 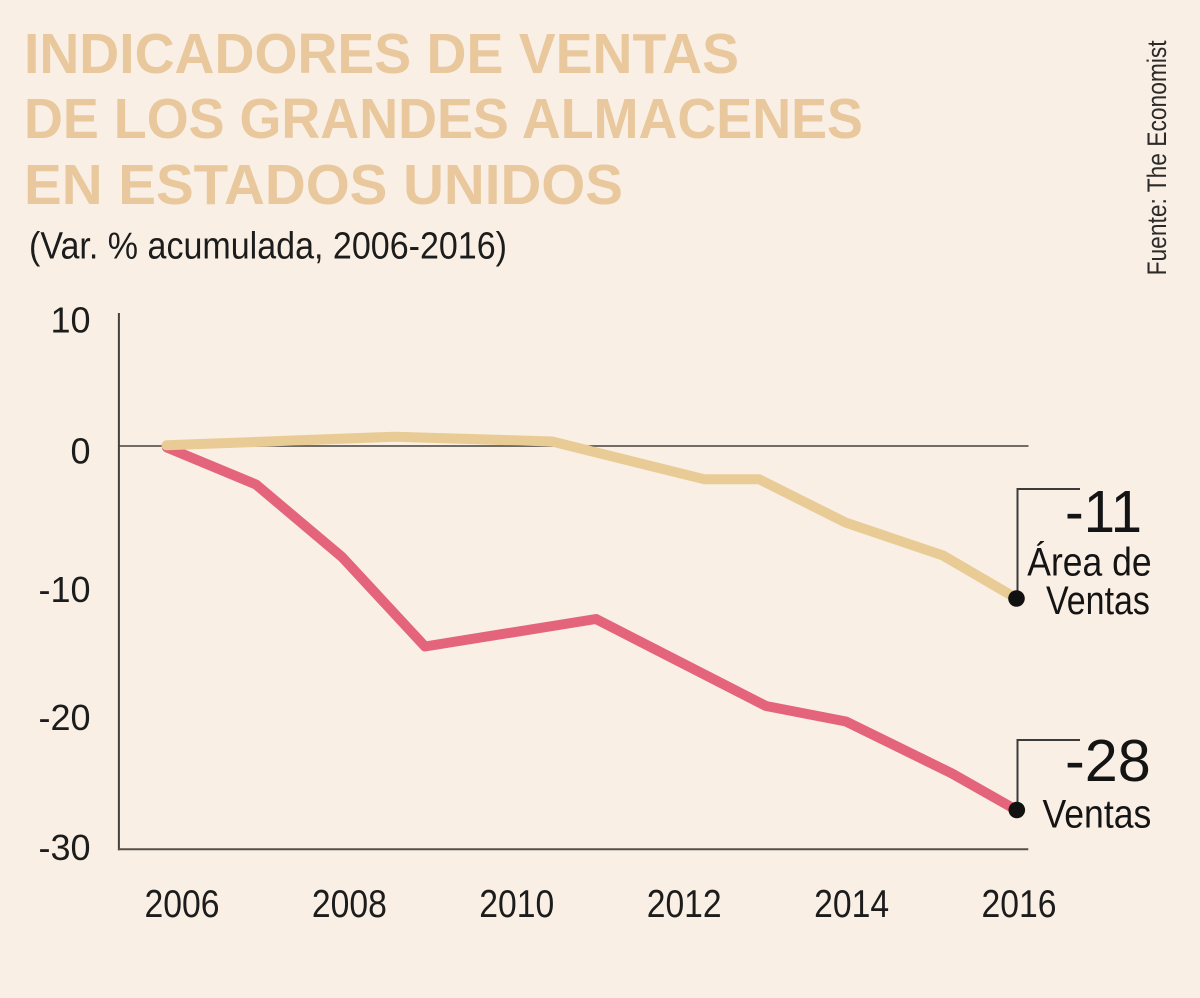 I want to click on svg-text: (Var. % acumulada, 2006-2016), so click(x=268, y=246).